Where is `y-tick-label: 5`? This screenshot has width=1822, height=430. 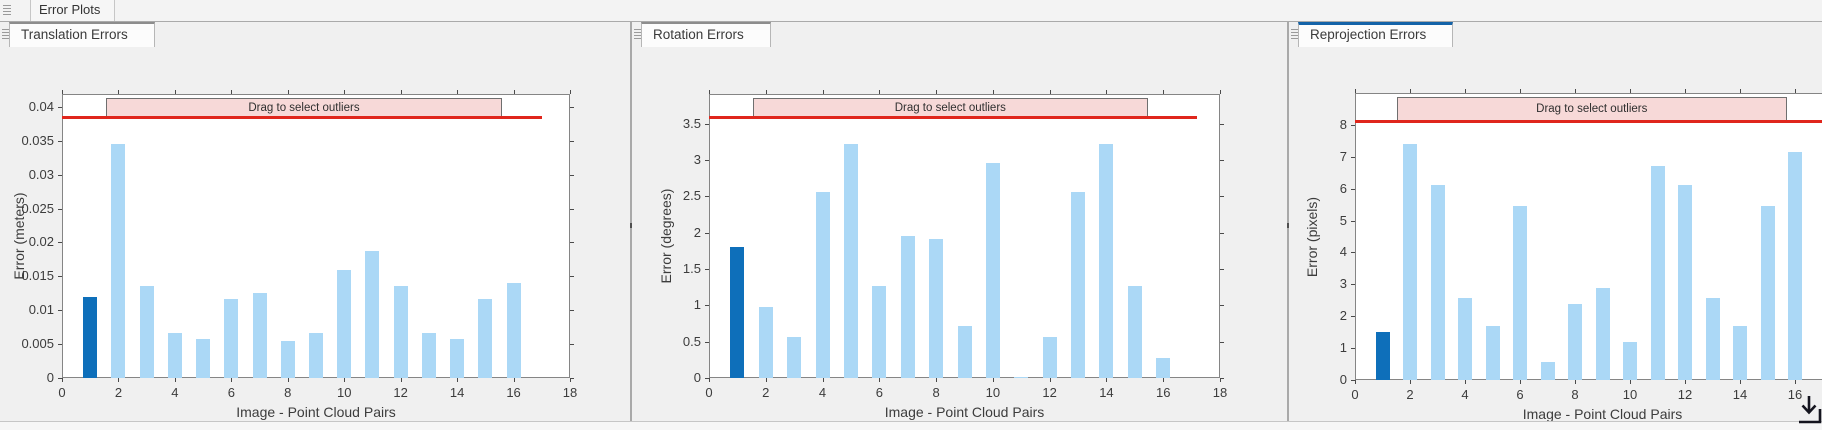
y-tick-label: 5 is located at coordinates (1343, 220).